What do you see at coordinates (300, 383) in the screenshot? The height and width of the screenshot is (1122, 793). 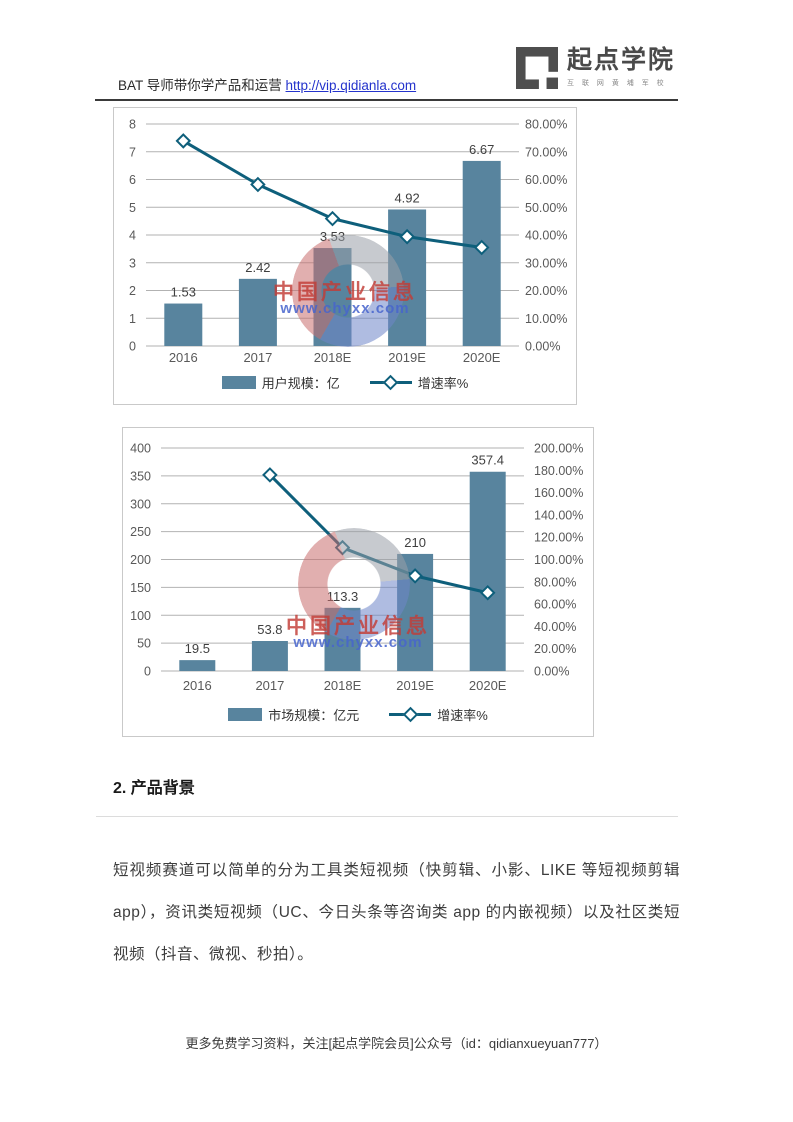 I see `legend-label-users: 用户规模：亿` at bounding box center [300, 383].